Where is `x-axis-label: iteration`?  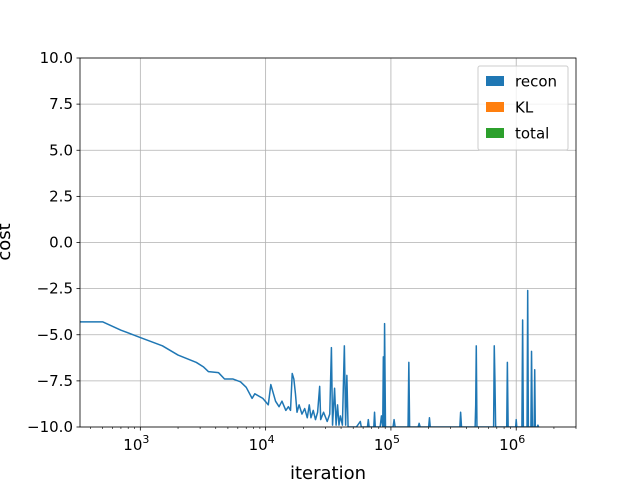
x-axis-label: iteration is located at coordinates (328, 471).